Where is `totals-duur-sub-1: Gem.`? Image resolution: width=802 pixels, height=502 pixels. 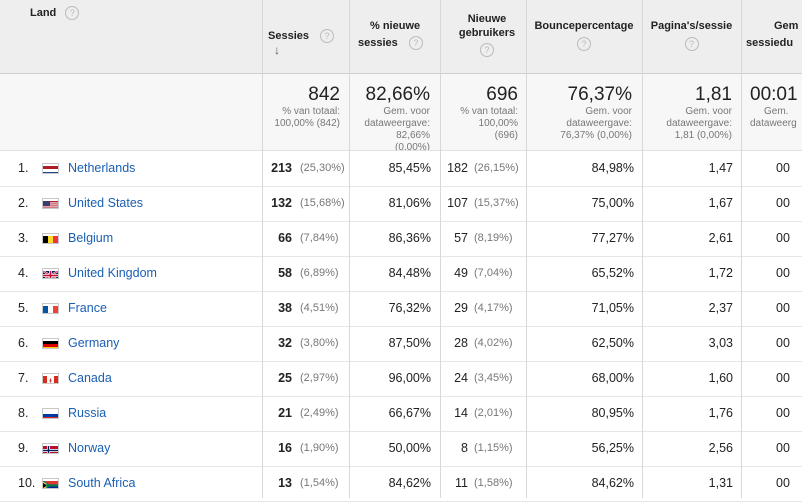 totals-duur-sub-1: Gem. is located at coordinates (776, 111).